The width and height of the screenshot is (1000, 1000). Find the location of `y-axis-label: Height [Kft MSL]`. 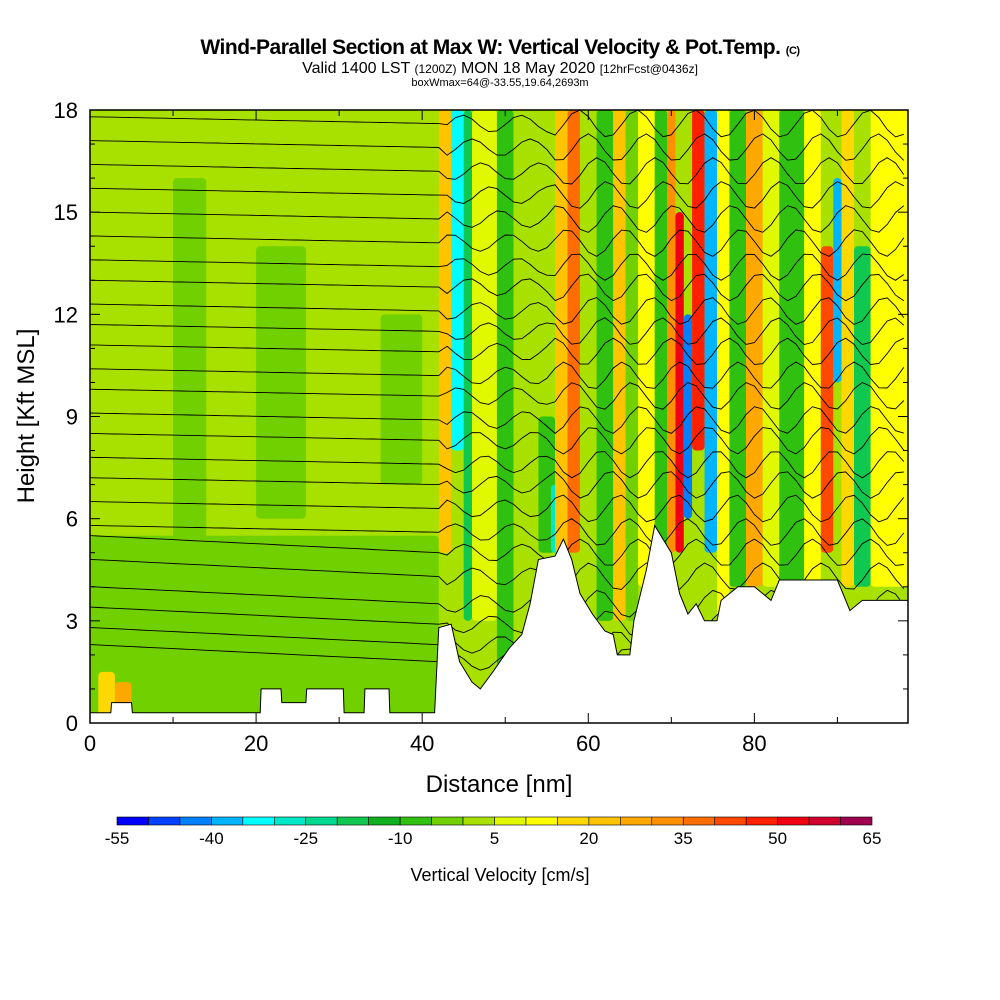

y-axis-label: Height [Kft MSL] is located at coordinates (26, 416).